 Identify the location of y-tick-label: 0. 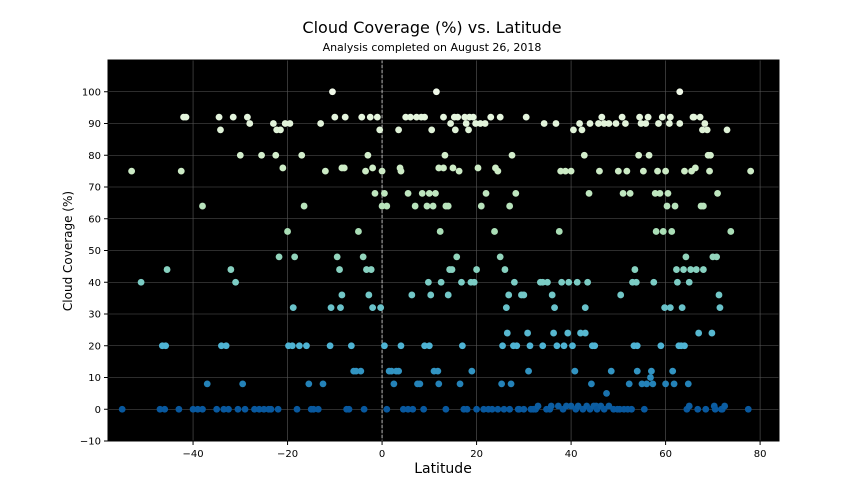
(98, 410).